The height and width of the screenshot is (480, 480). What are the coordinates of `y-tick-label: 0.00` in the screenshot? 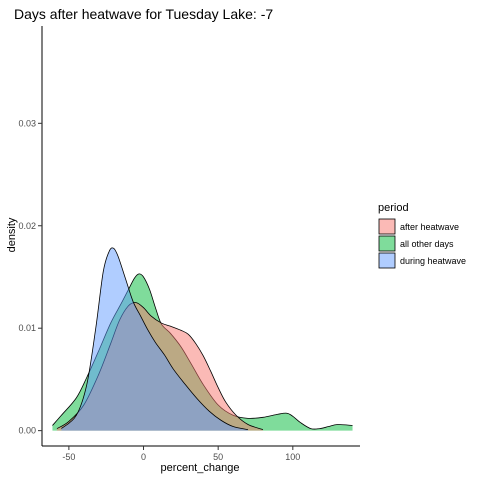 It's located at (27, 431).